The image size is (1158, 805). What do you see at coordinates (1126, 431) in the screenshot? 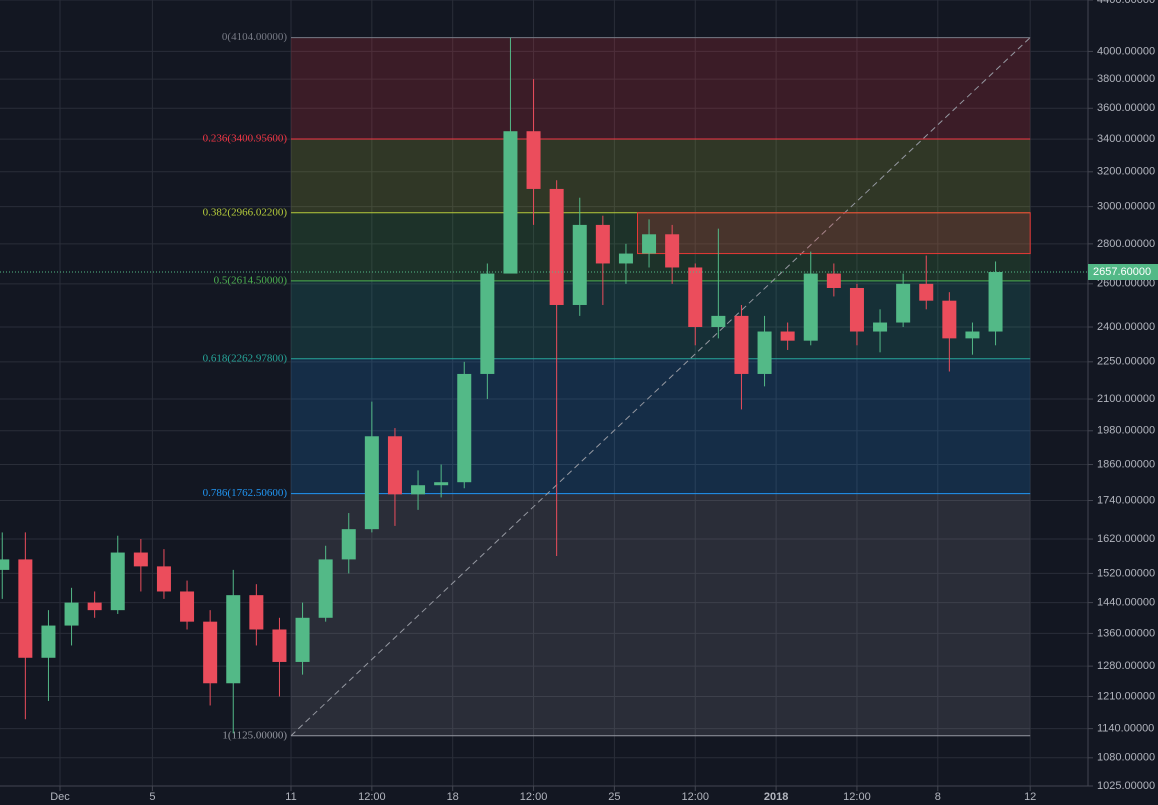
I see `y-tick-label: 1980.00000` at bounding box center [1126, 431].